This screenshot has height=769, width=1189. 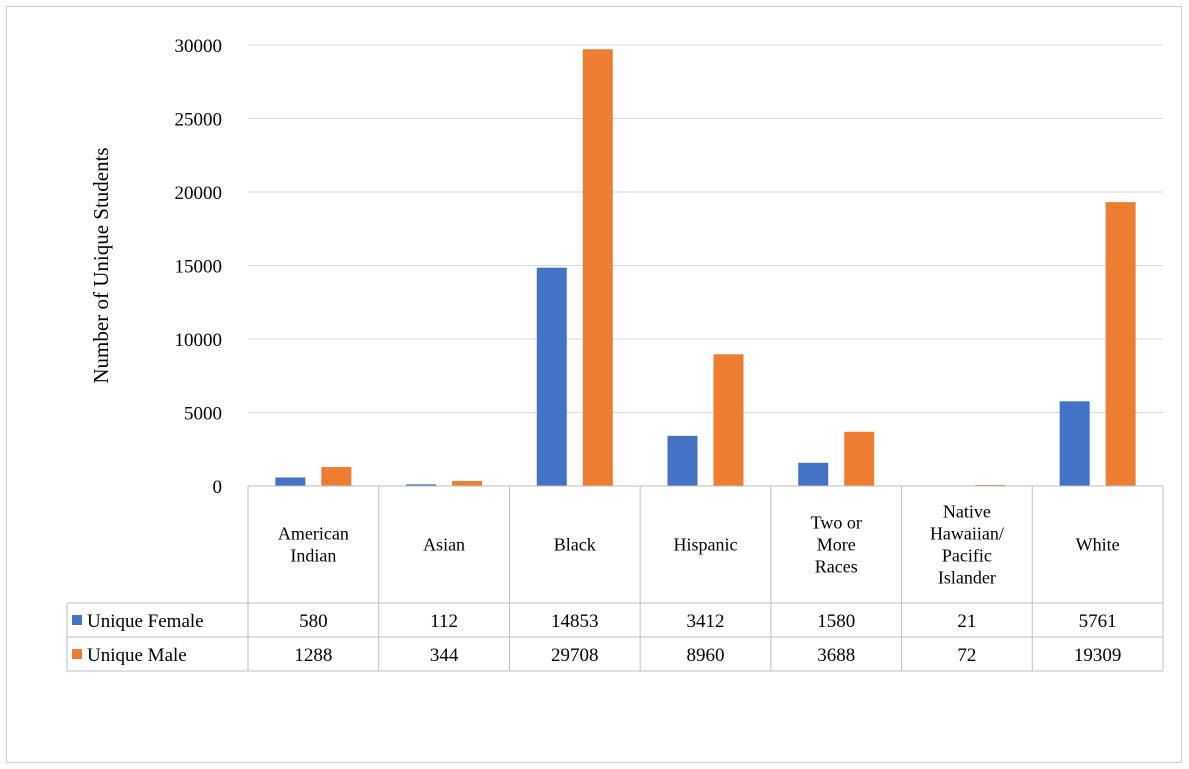 What do you see at coordinates (199, 267) in the screenshot?
I see `y-tick-label: 15000` at bounding box center [199, 267].